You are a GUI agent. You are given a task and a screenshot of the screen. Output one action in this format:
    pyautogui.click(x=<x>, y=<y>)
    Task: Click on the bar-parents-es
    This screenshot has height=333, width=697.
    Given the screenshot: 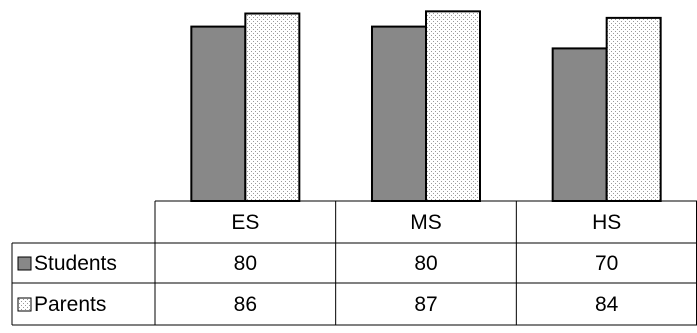 What is the action you would take?
    pyautogui.click(x=272, y=107)
    